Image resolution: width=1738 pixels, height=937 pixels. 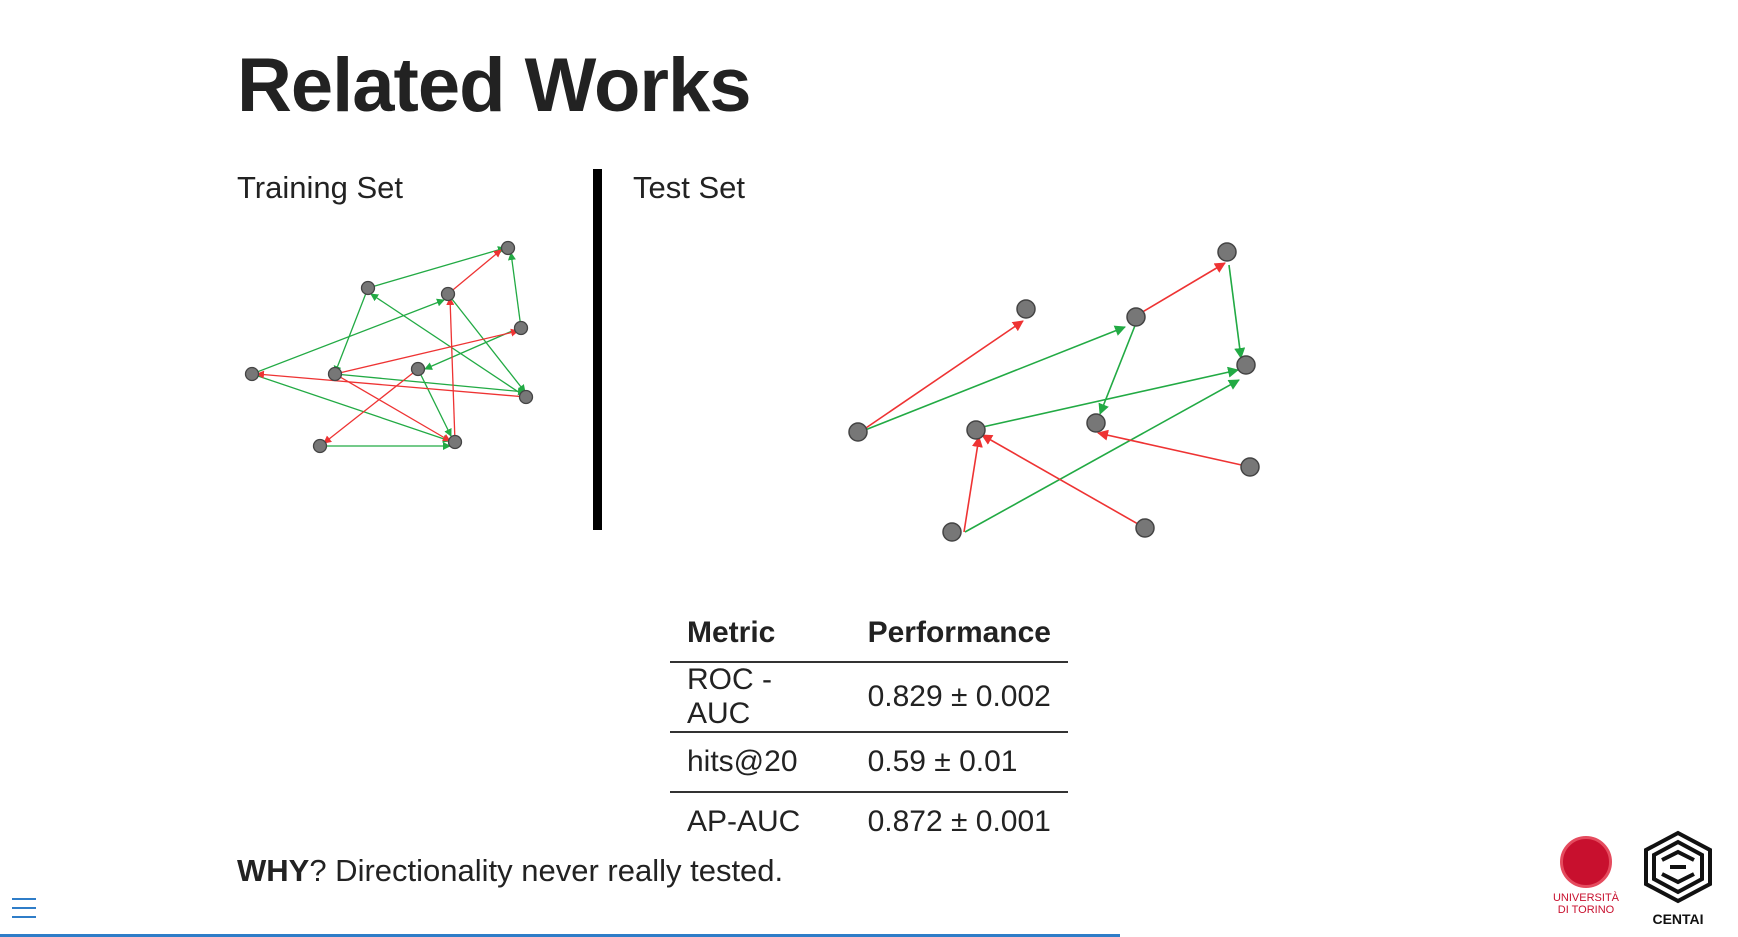 I want to click on training-nodes, so click(x=389, y=347).